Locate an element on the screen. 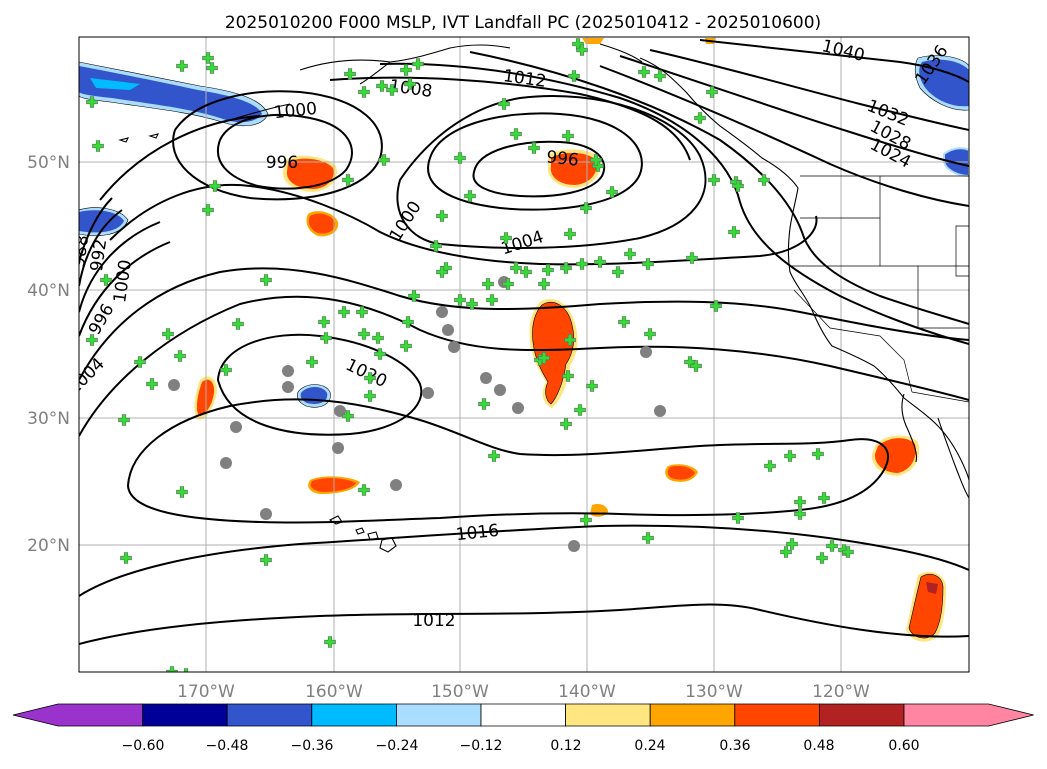  colorbar-tick-label: 0.60 is located at coordinates (903, 746).